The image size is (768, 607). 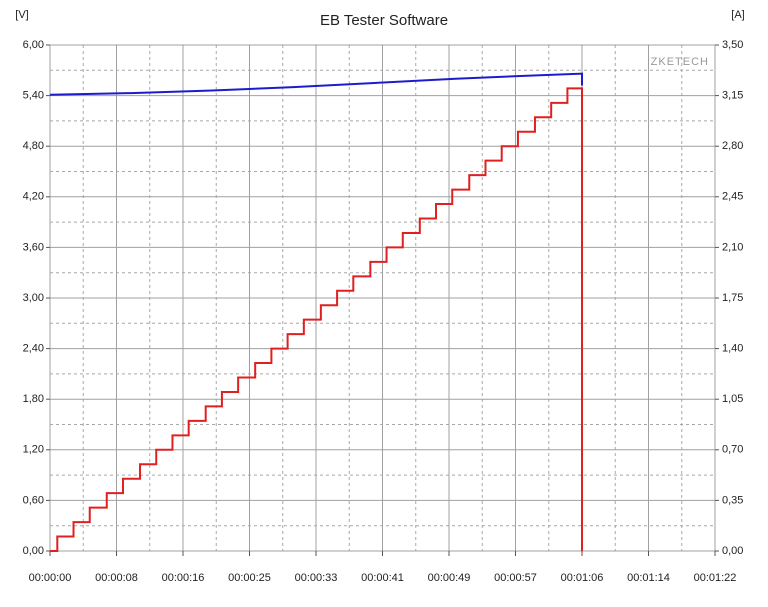 What do you see at coordinates (183, 578) in the screenshot?
I see `x-tick-label: 00:00:16` at bounding box center [183, 578].